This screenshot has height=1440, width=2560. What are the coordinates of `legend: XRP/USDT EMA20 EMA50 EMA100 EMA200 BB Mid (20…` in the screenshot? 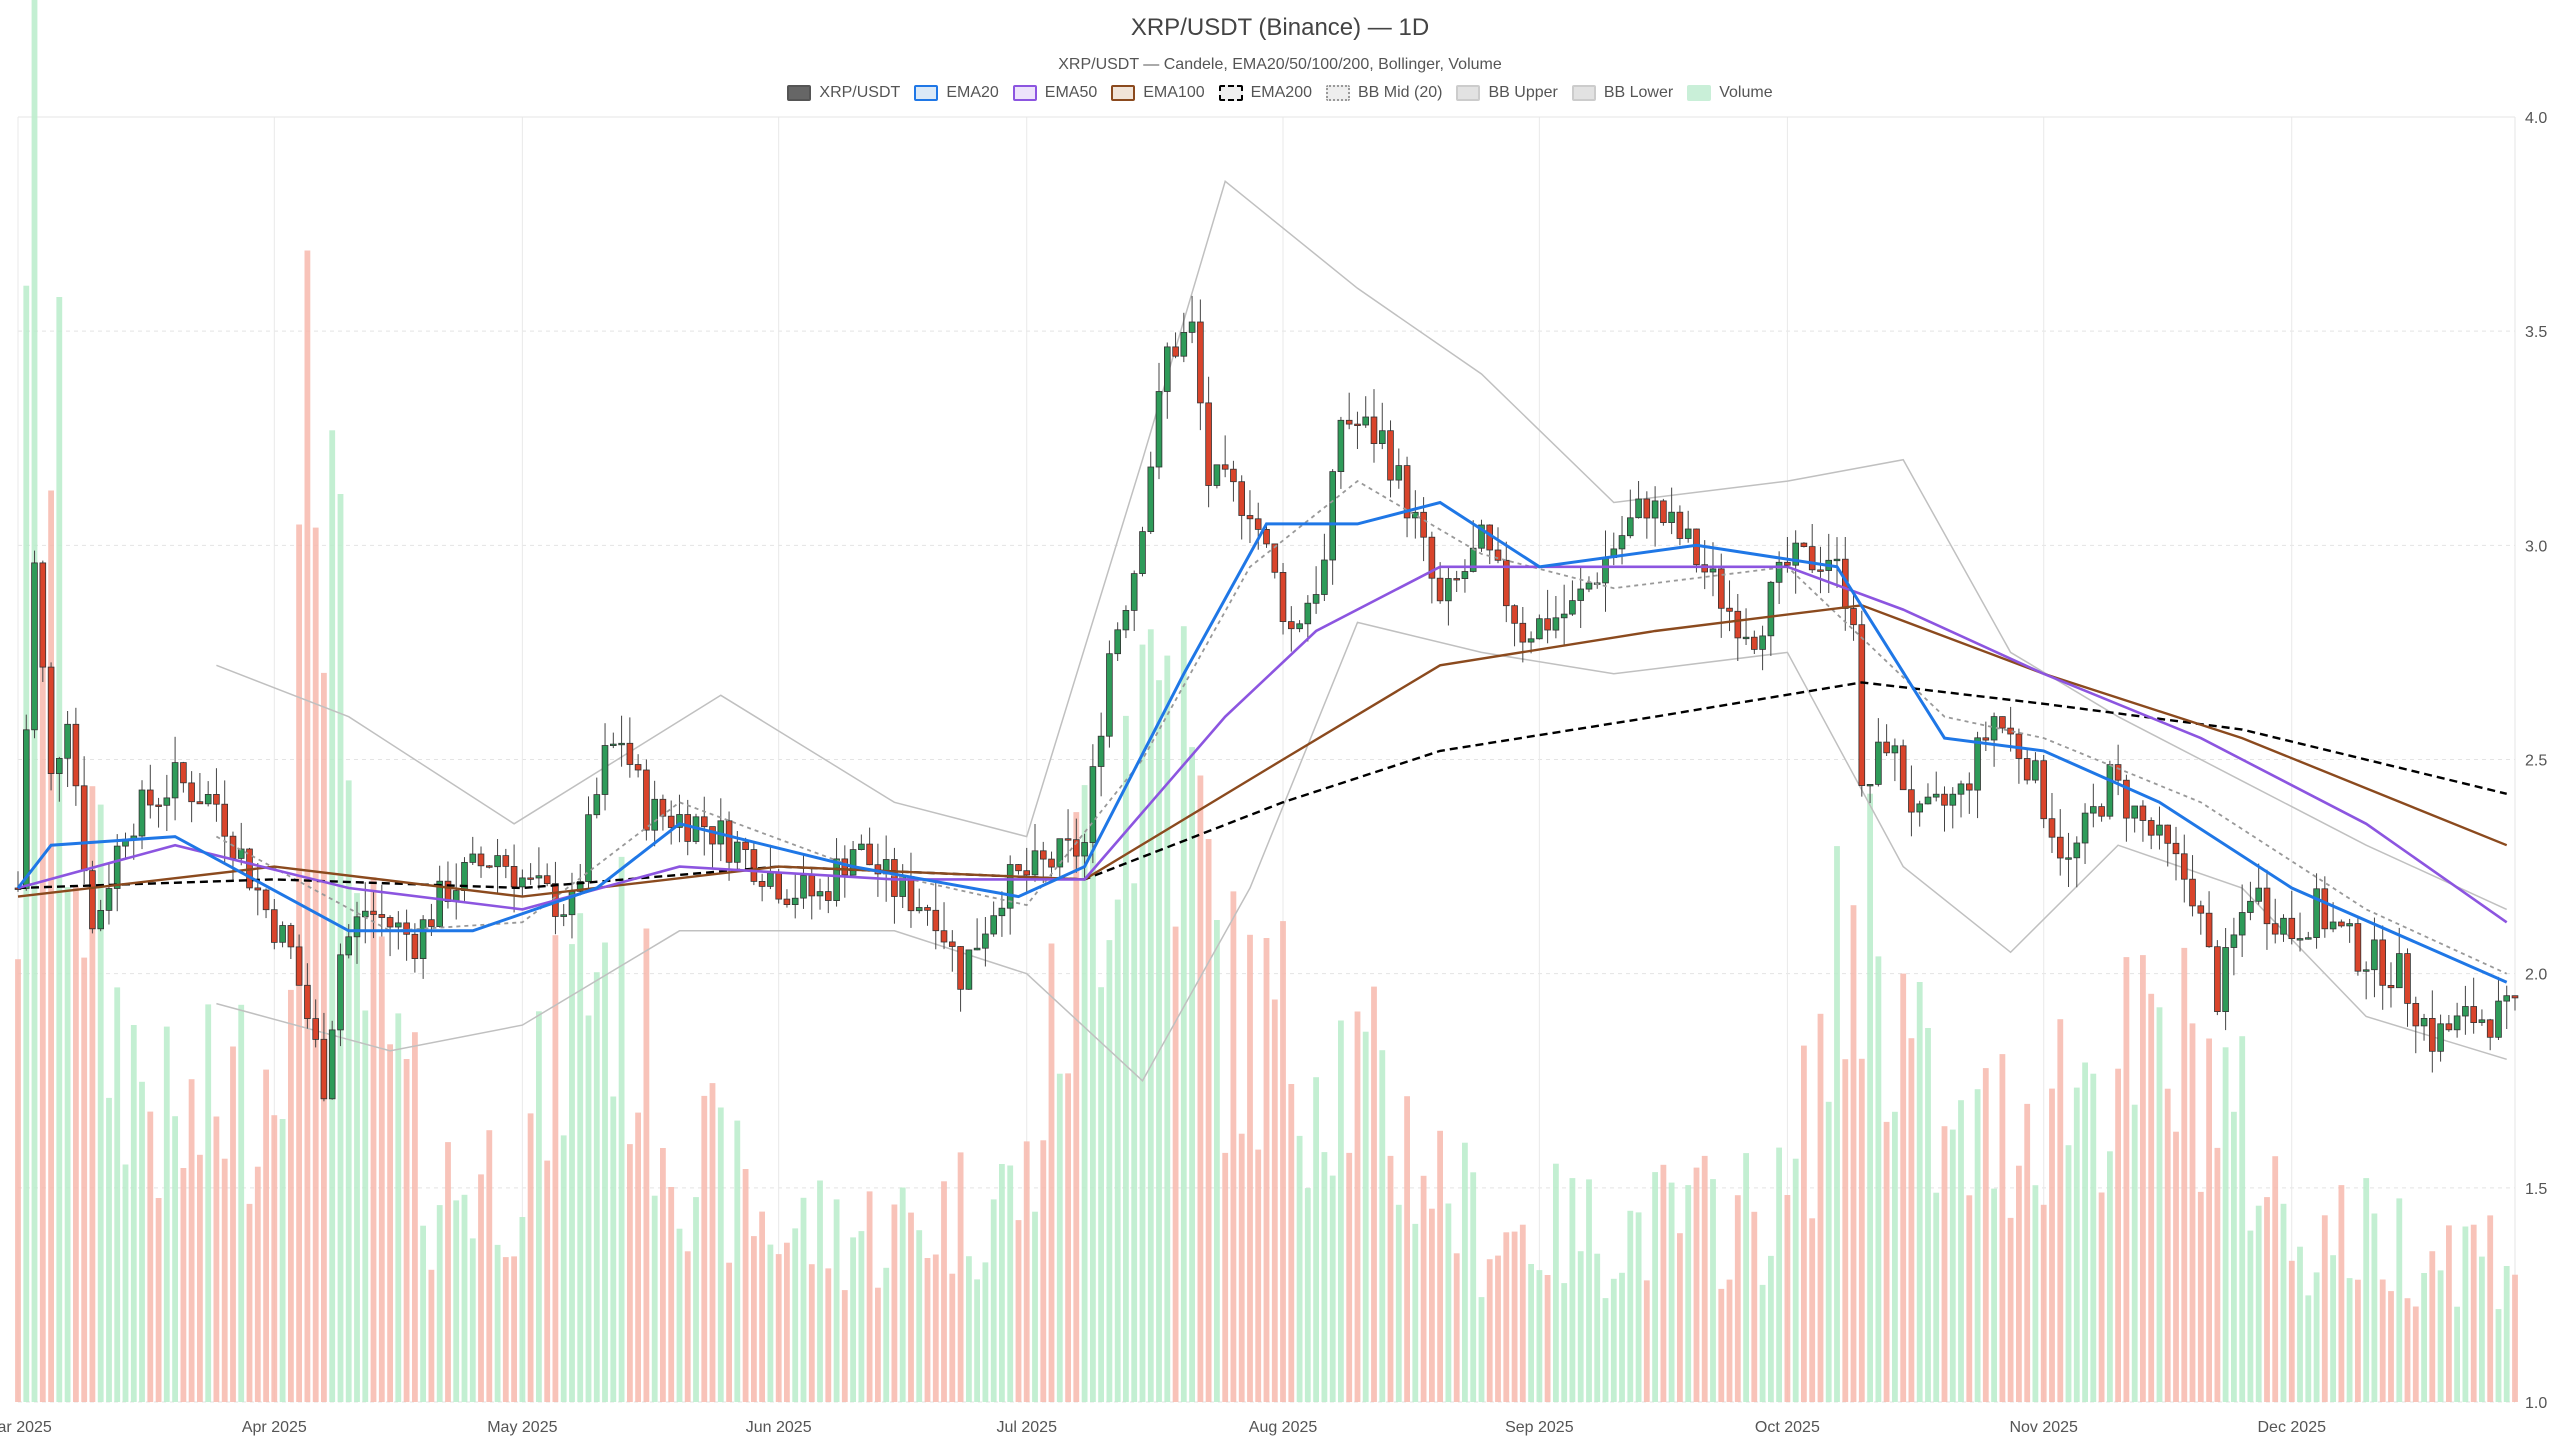 It's located at (1280, 93).